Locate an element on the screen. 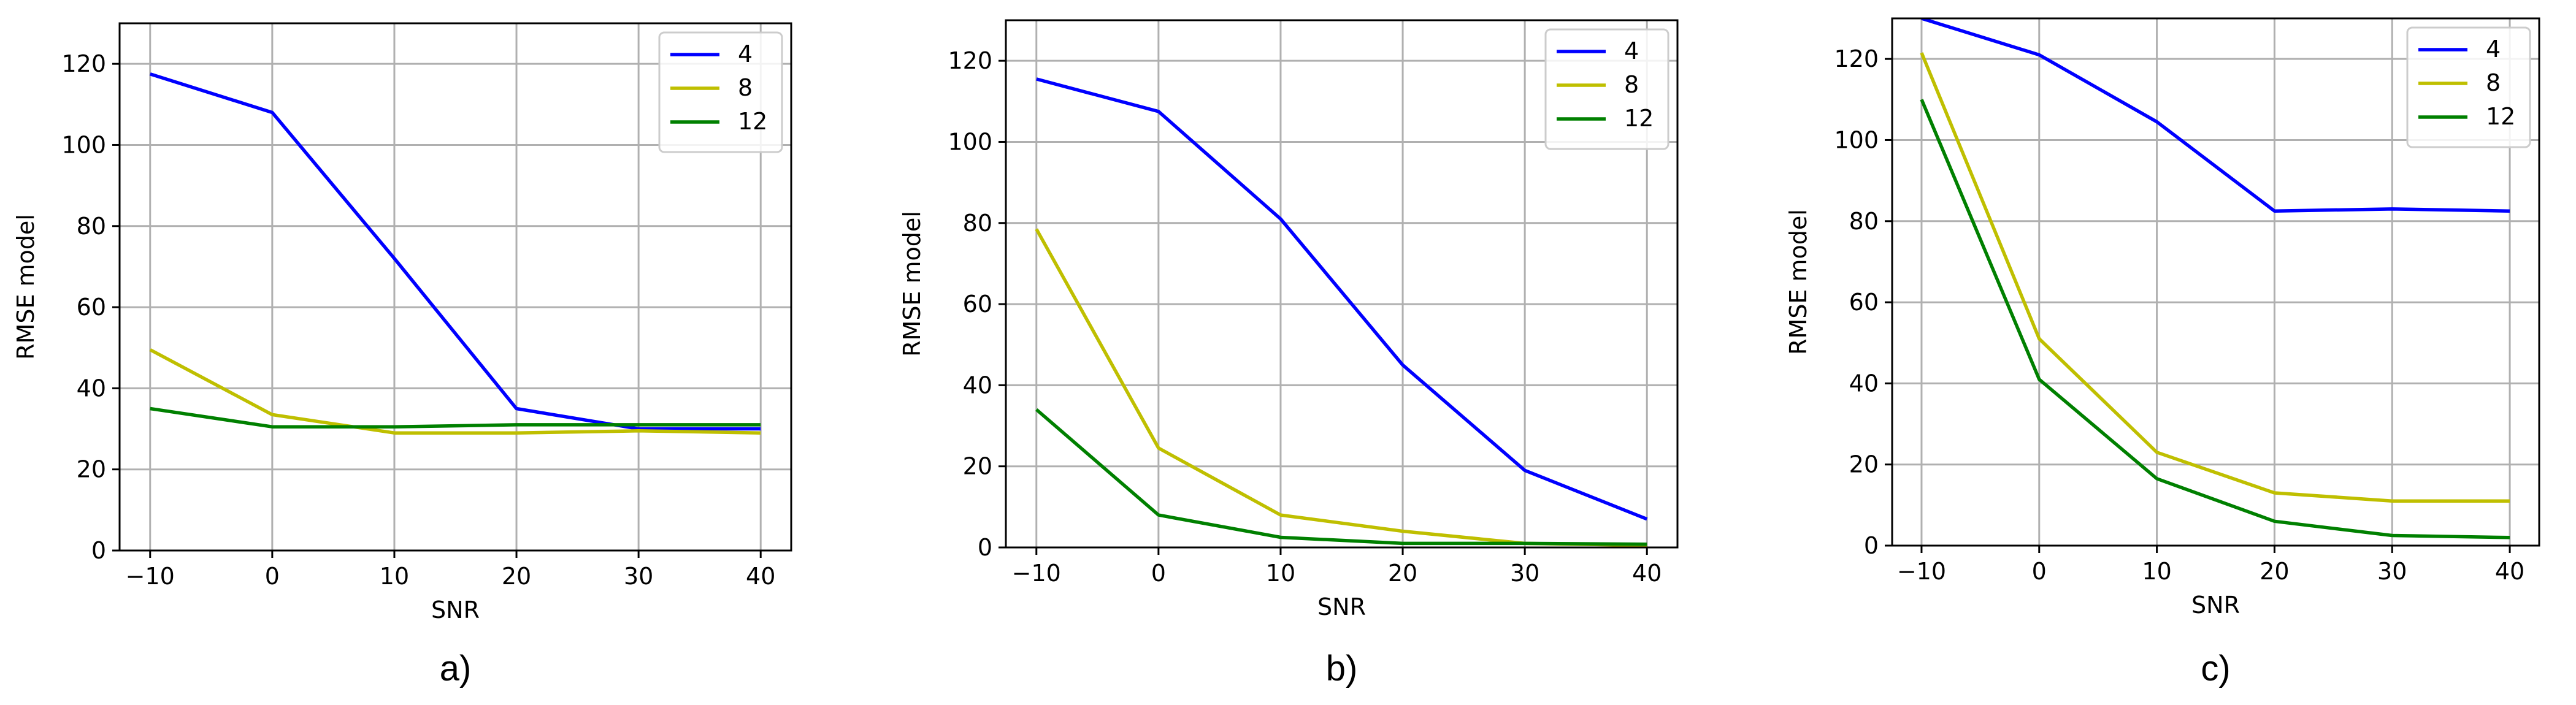 Image resolution: width=2576 pixels, height=705 pixels. panel-caption: a) is located at coordinates (456, 668).